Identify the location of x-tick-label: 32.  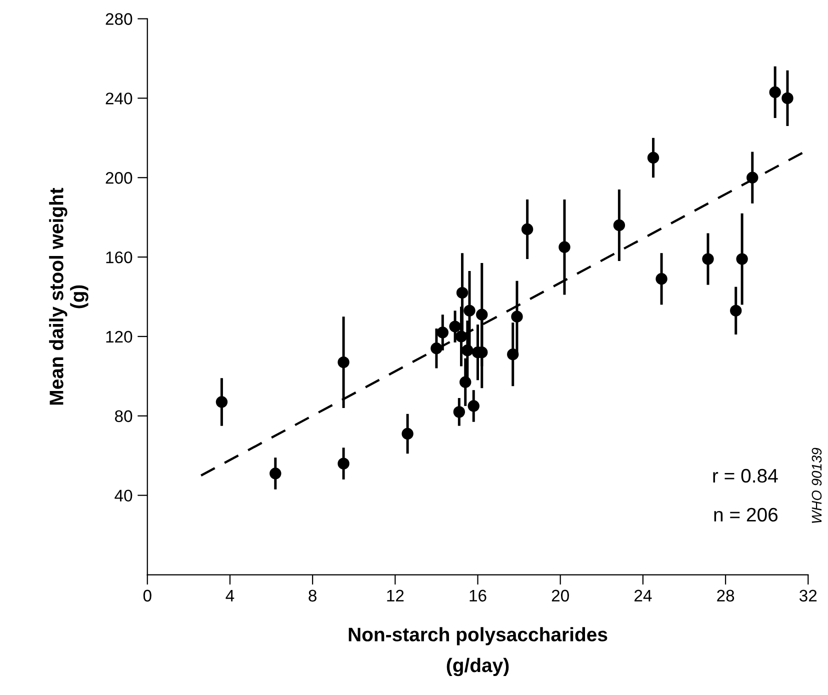
(808, 596).